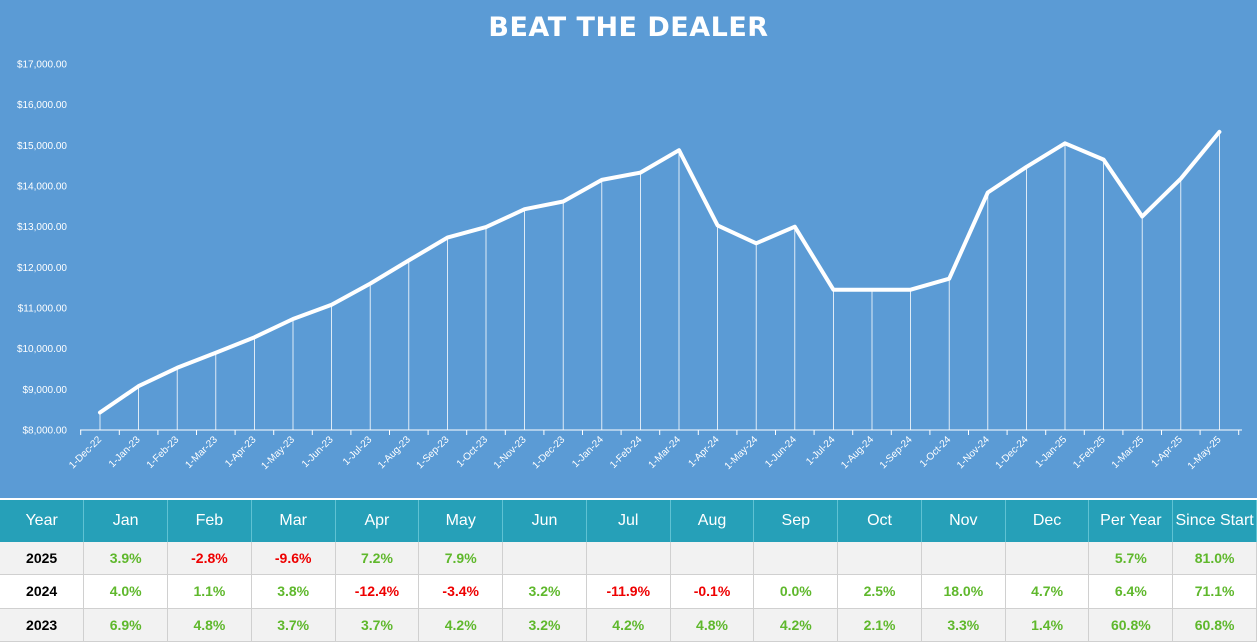 This screenshot has width=1257, height=642. What do you see at coordinates (42, 146) in the screenshot?
I see `y-tick-label: $15,000.00` at bounding box center [42, 146].